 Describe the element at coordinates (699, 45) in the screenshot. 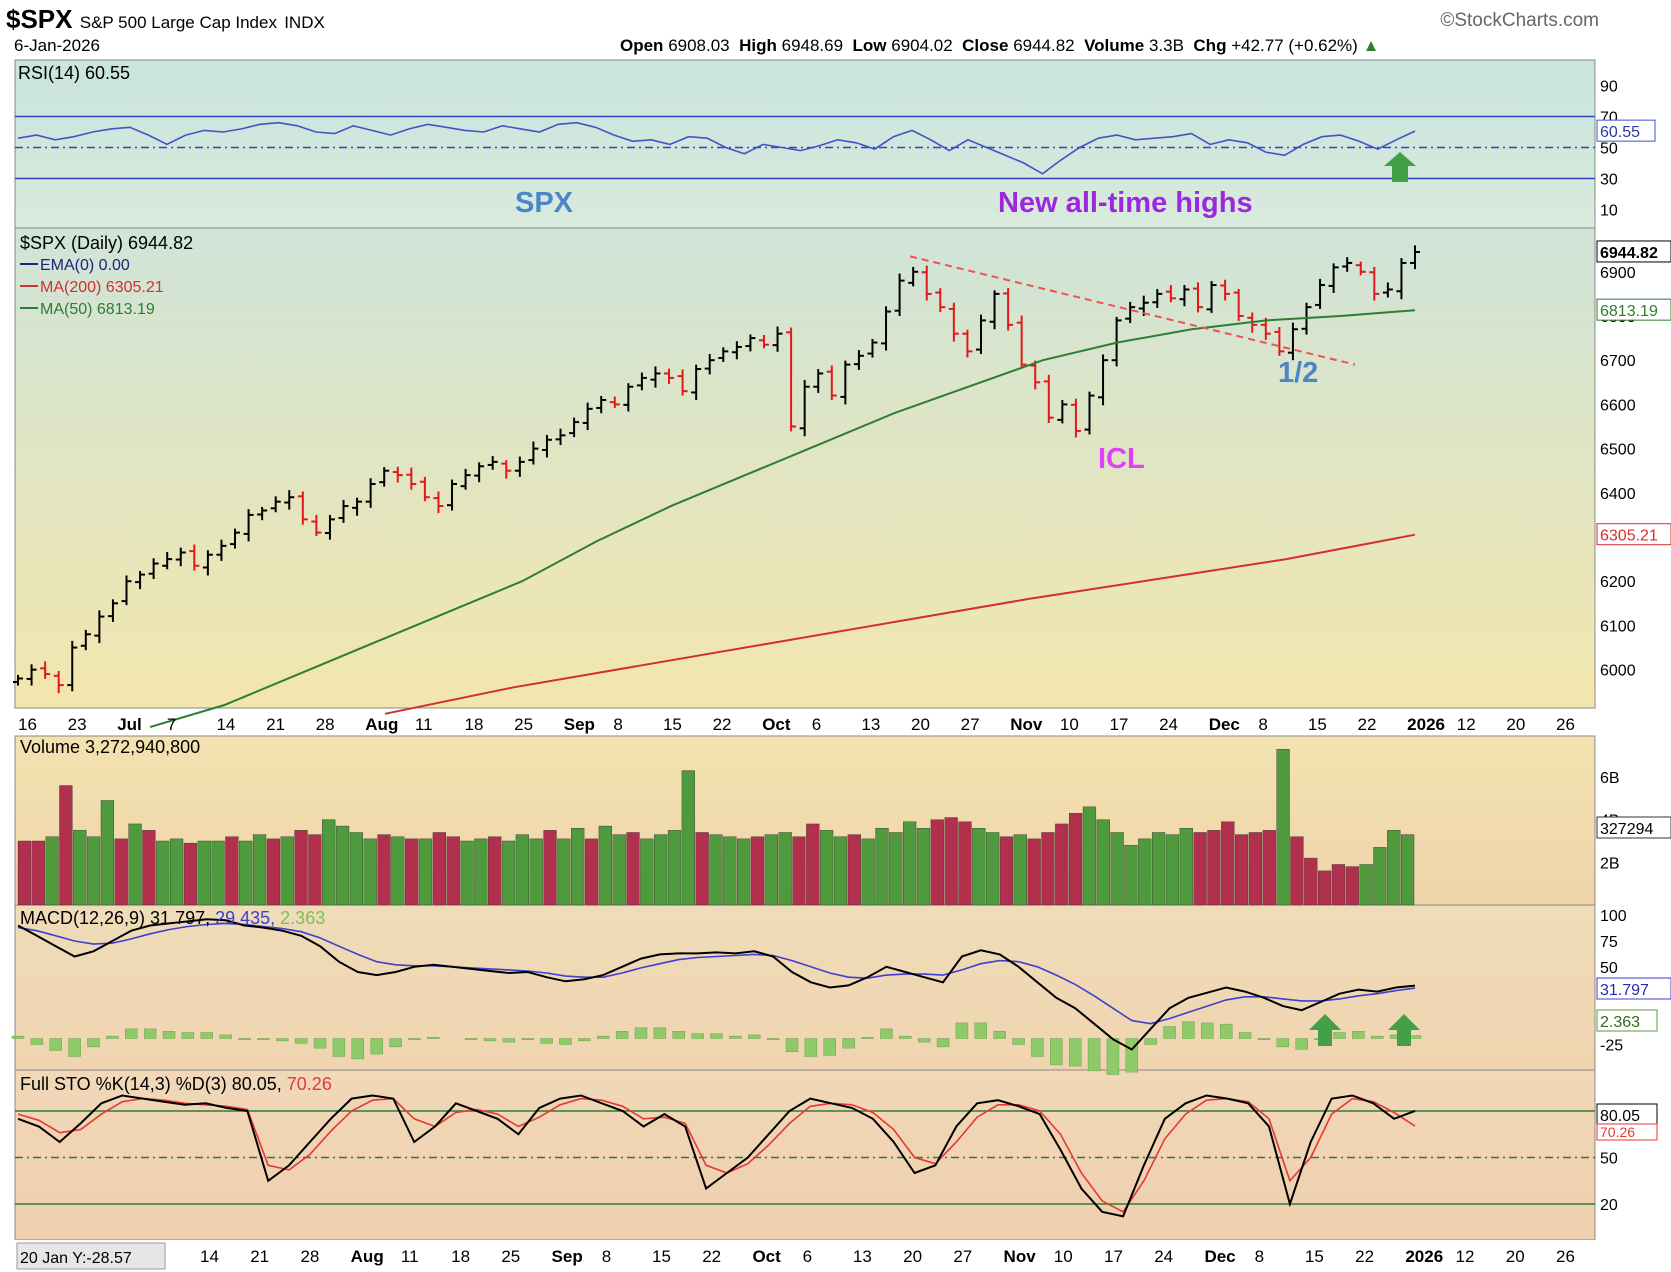

I see `open-value: 6908.03` at that location.